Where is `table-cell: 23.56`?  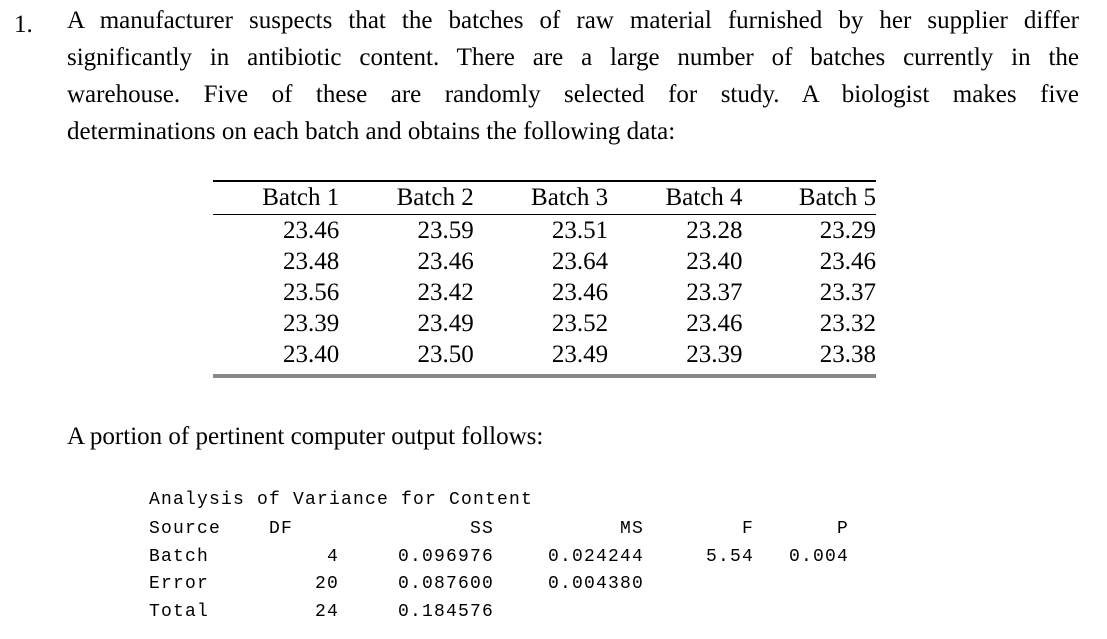 table-cell: 23.56 is located at coordinates (311, 292).